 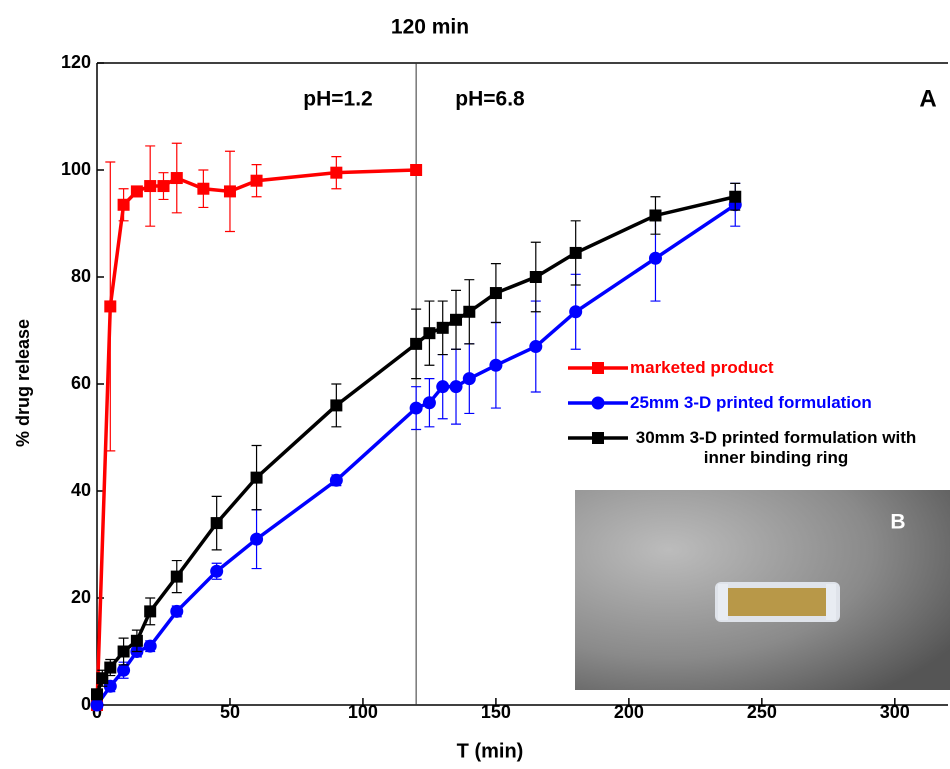 I want to click on y-tick-label: 120, so click(x=76, y=62).